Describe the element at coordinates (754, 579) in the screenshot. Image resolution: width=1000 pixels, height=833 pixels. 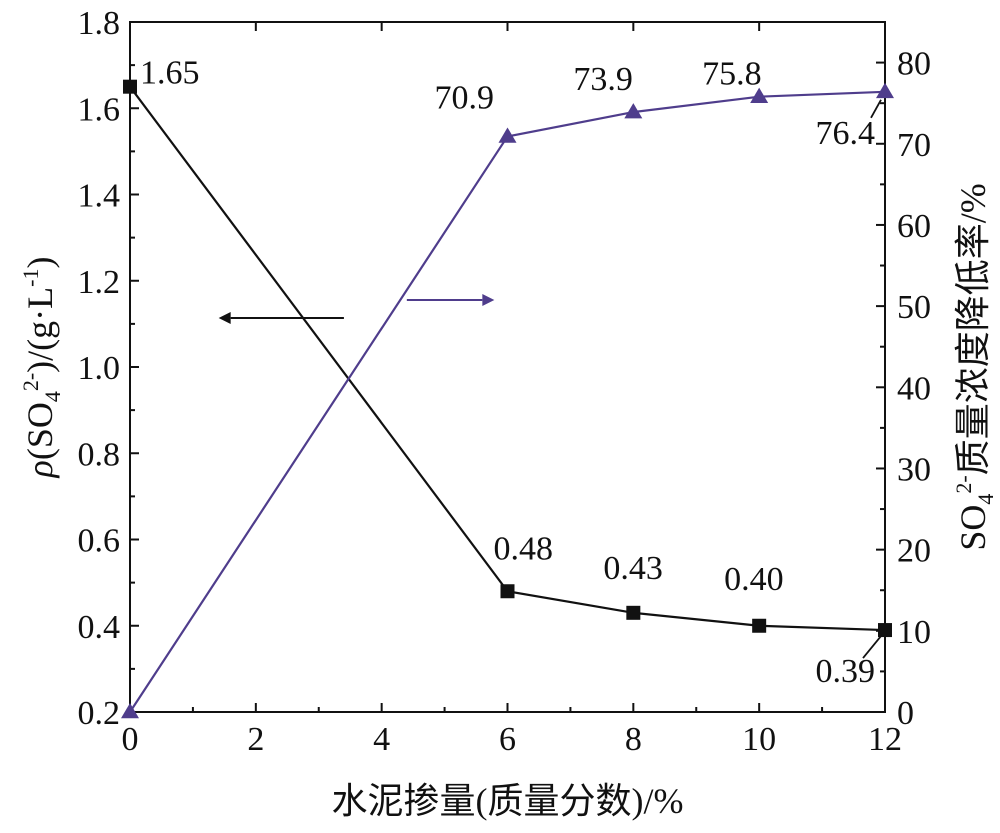
I see `data-label-left: 0.40` at that location.